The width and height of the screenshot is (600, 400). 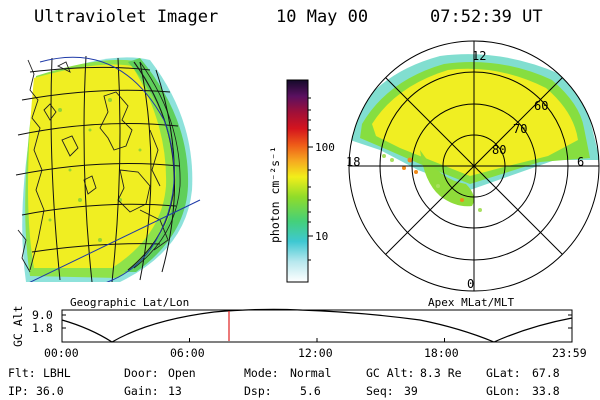 I want to click on mode-value: Normal, so click(x=311, y=373).